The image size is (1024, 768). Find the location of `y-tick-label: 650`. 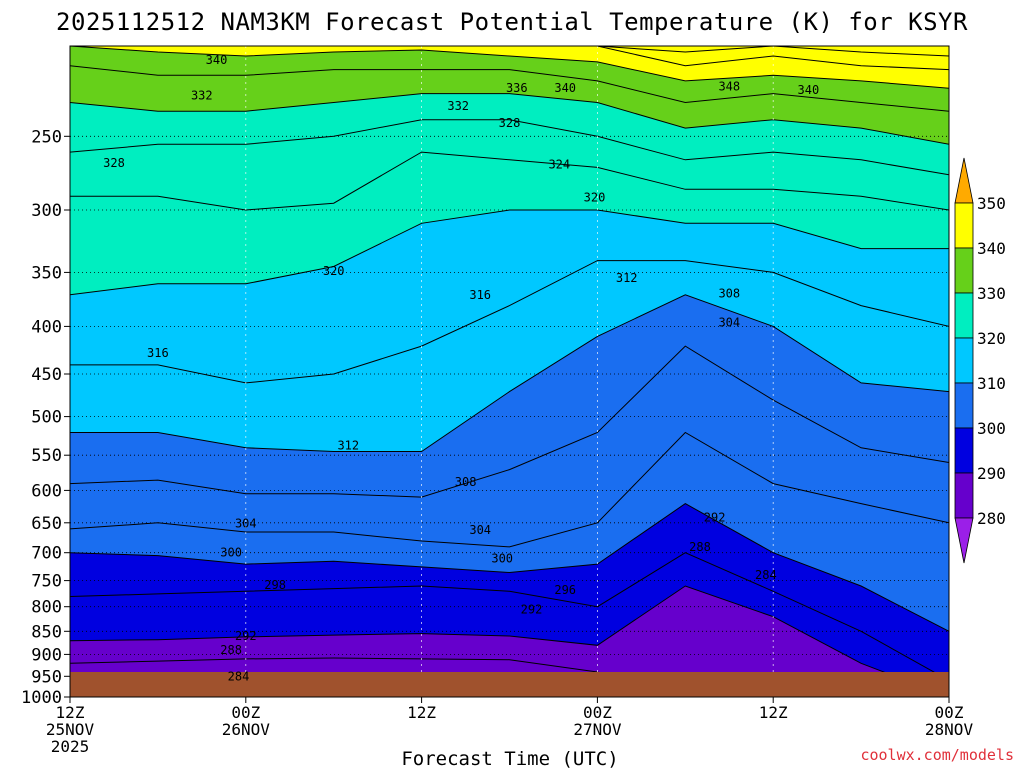

y-tick-label: 650 is located at coordinates (46, 524).